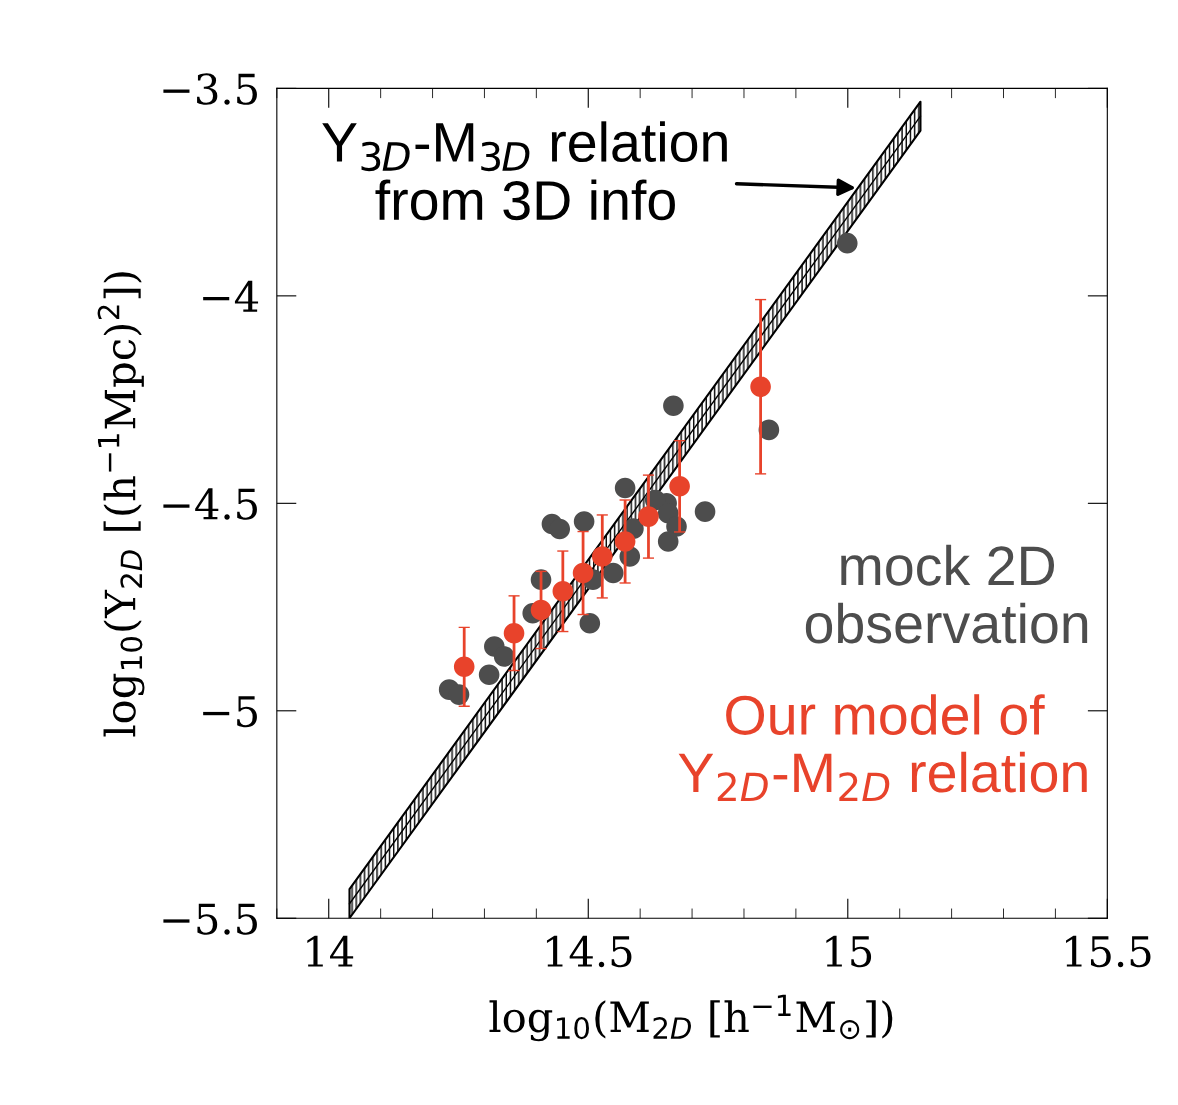 This screenshot has width=1178, height=1105. I want to click on text: log$_{10}$(M$_{2D}$ [h$^{−1}$M$_{⊙}$]), so click(691, 1018).